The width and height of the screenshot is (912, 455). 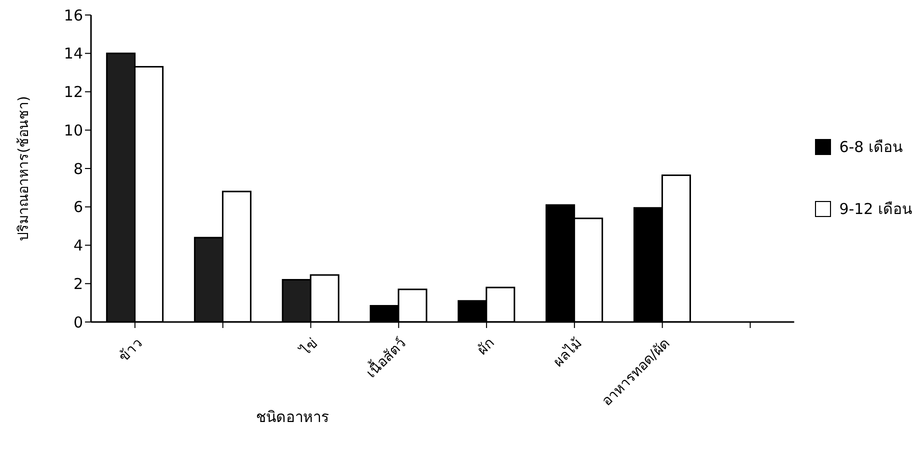 I want to click on x-axis-title: ชนิดอาหาร, so click(x=293, y=417).